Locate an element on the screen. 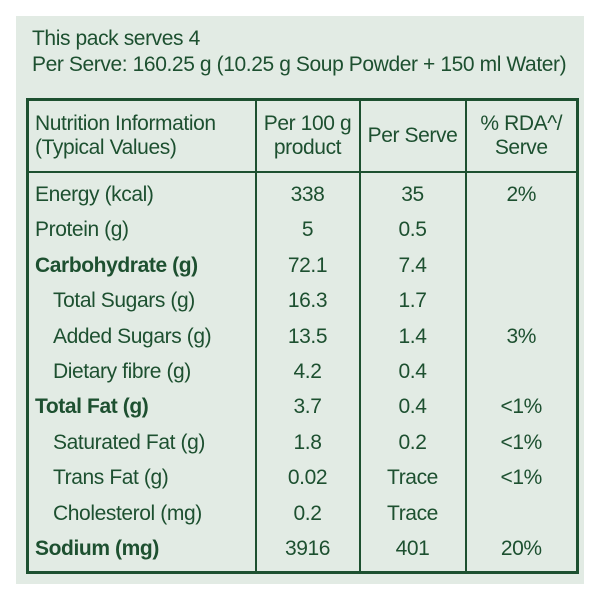 The width and height of the screenshot is (600, 600). nutrient-name: Dietary fibre (g) is located at coordinates (141, 372).